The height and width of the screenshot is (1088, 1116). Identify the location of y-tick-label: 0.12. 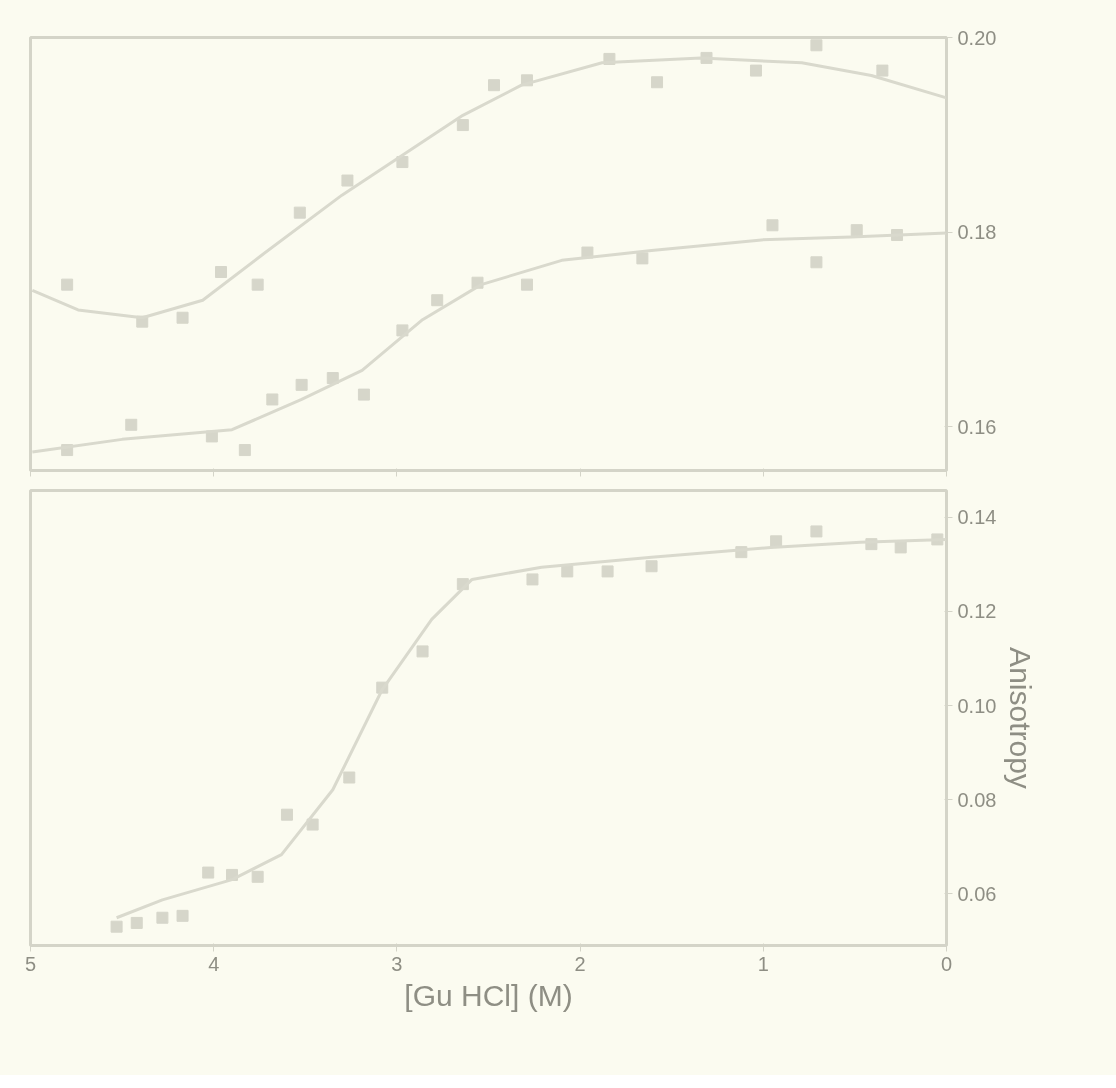
(977, 611).